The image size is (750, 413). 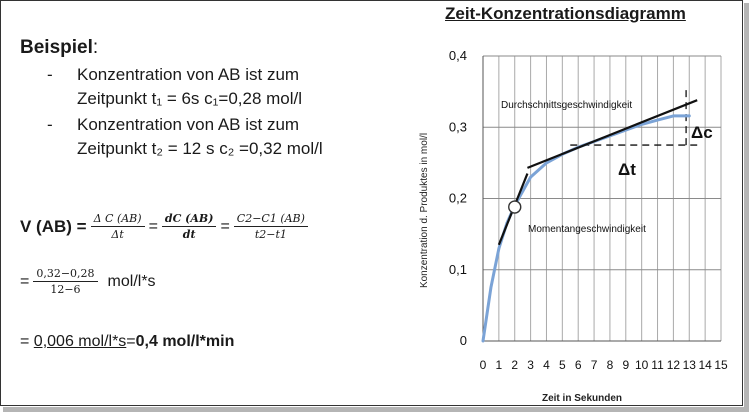 What do you see at coordinates (578, 365) in the screenshot?
I see `x-tick-label: 6` at bounding box center [578, 365].